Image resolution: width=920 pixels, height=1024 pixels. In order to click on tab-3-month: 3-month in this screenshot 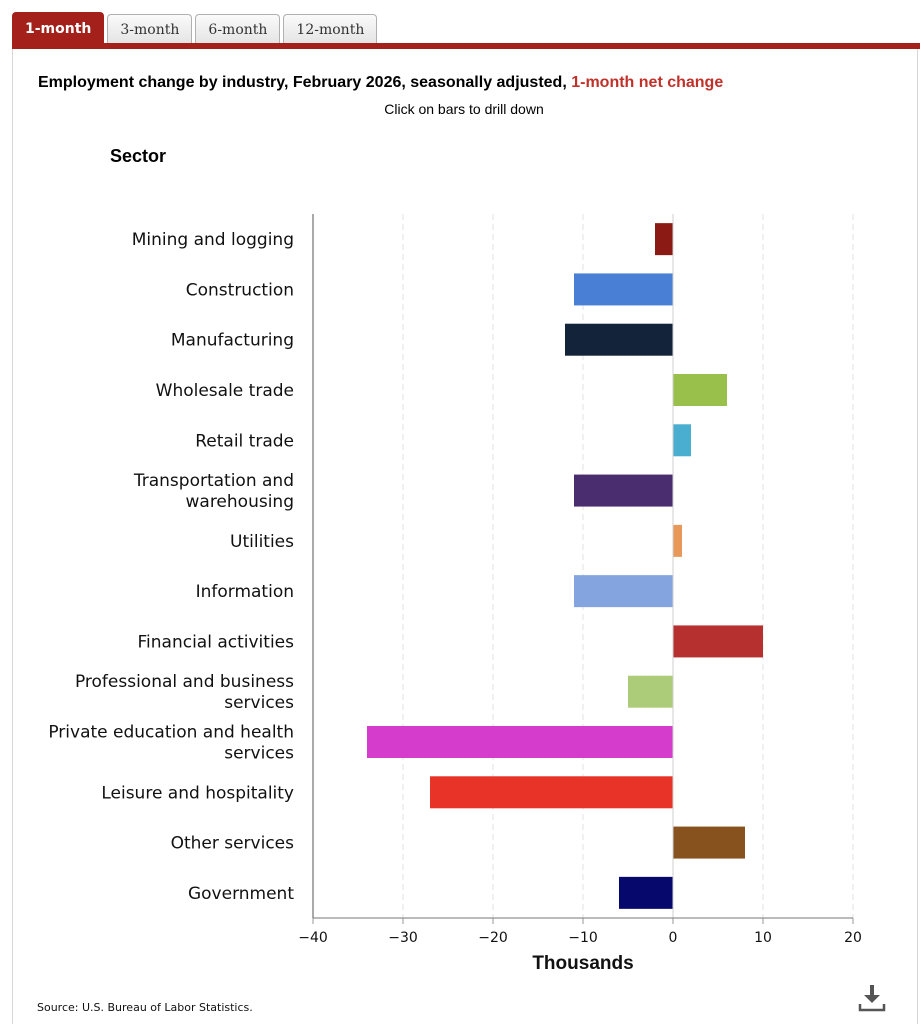, I will do `click(150, 29)`.